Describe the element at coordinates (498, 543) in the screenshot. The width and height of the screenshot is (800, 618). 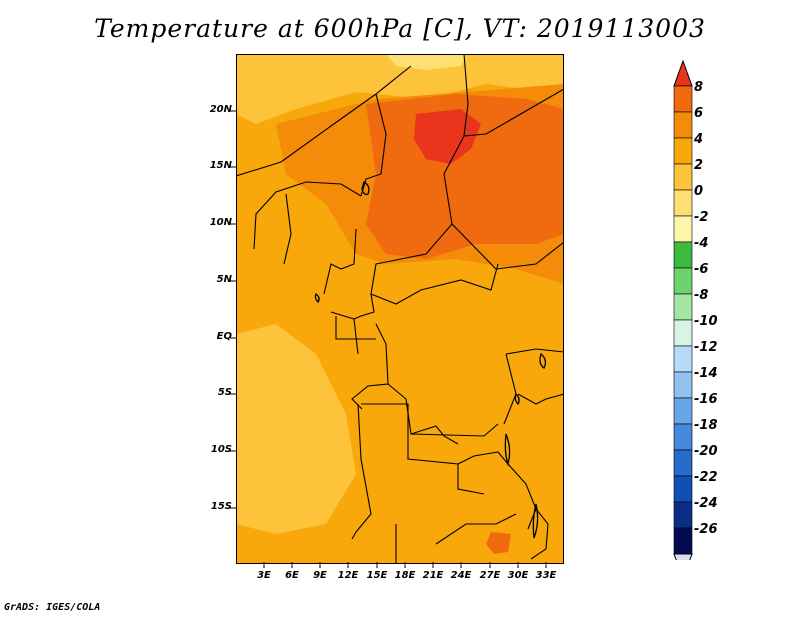
I see `field-hot-spot-south` at that location.